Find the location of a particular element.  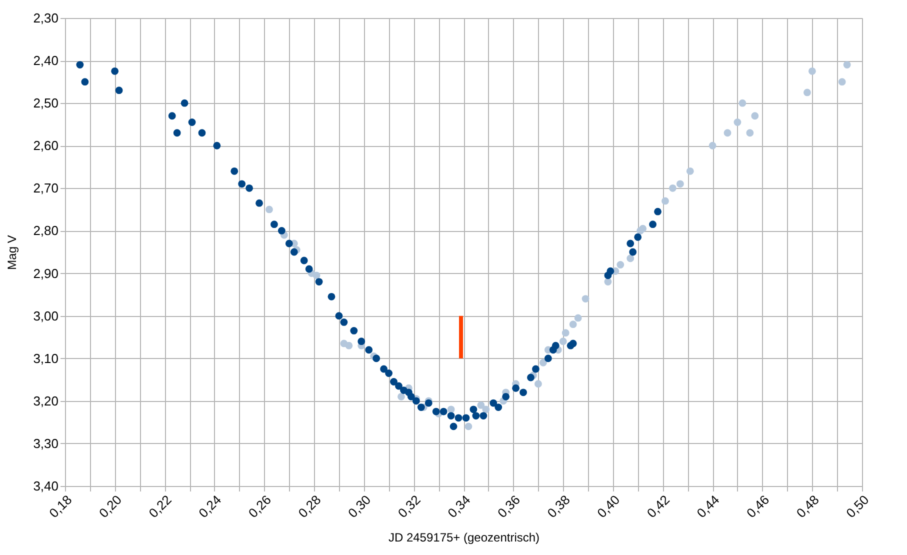

y-tick-label: 2,40 is located at coordinates (45, 60).